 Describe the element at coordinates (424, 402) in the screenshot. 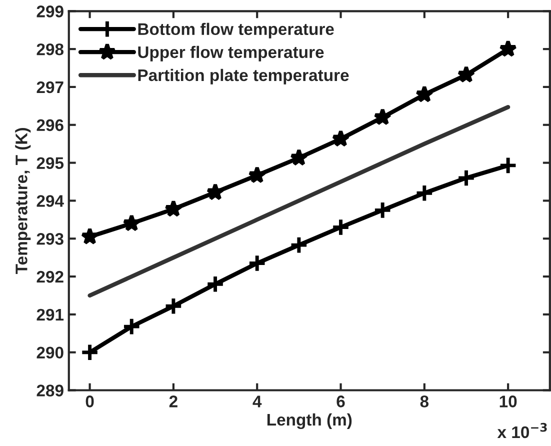

I see `x-tick-label: 8` at that location.